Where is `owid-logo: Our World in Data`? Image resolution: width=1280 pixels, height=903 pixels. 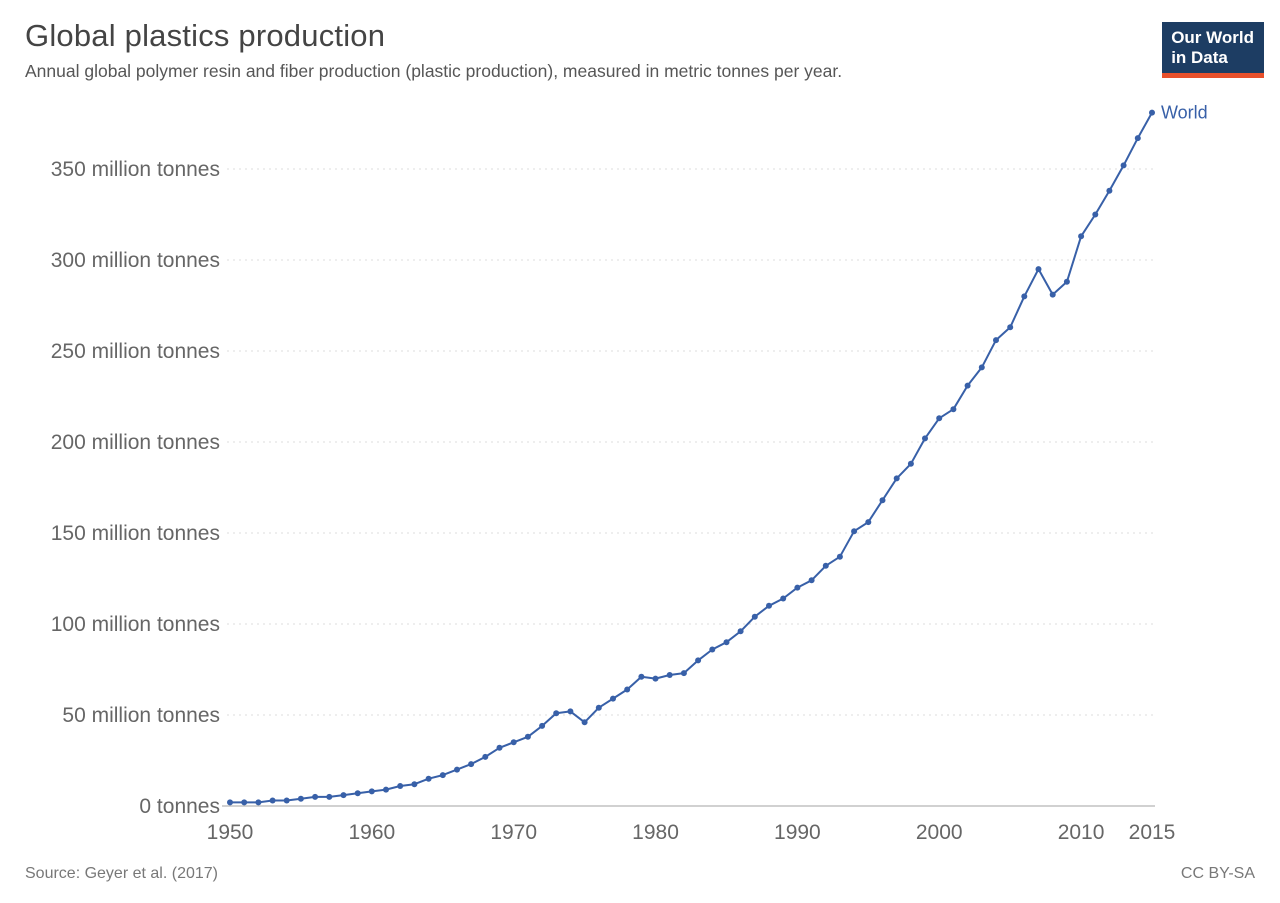 owid-logo: Our World in Data is located at coordinates (1213, 50).